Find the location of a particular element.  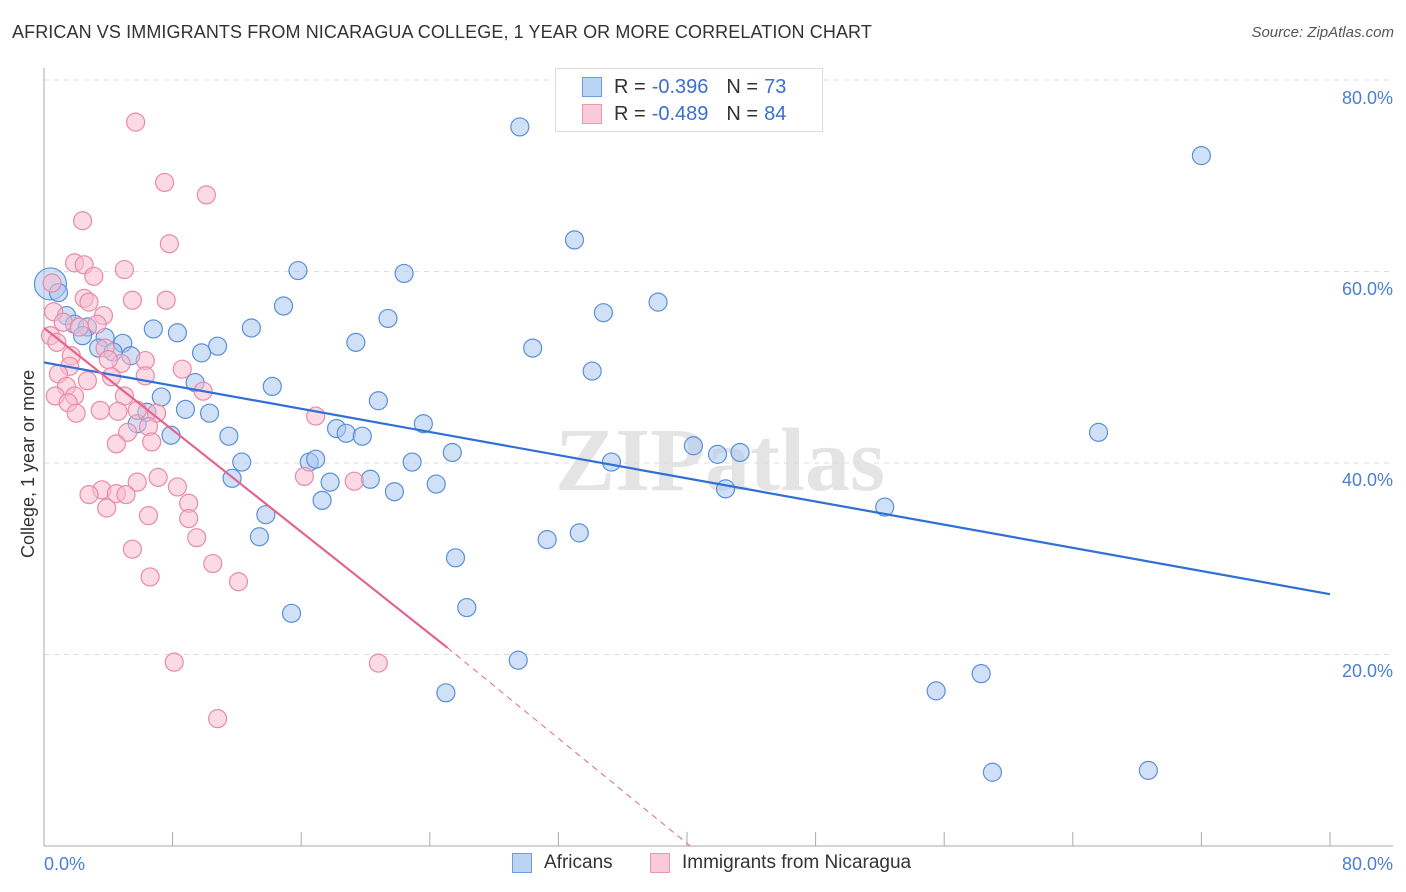

pink-swatch-icon is located at coordinates (660, 863).